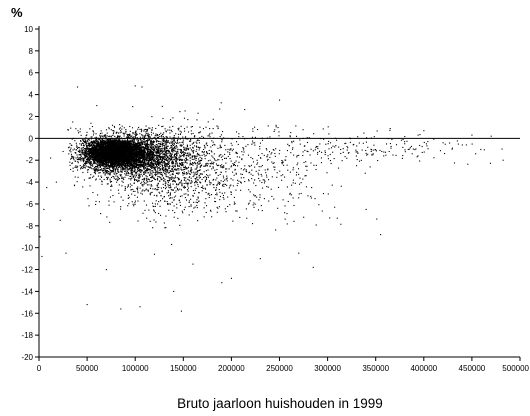  Describe the element at coordinates (87, 368) in the screenshot. I see `x-tick-label: 50000` at that location.